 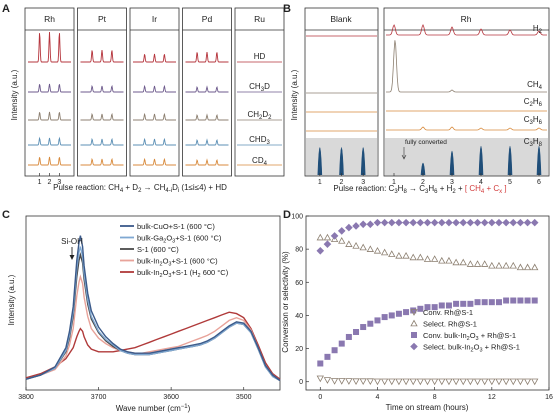 I want to click on panel-b-annotation-arrowhead, so click(x=404, y=157).